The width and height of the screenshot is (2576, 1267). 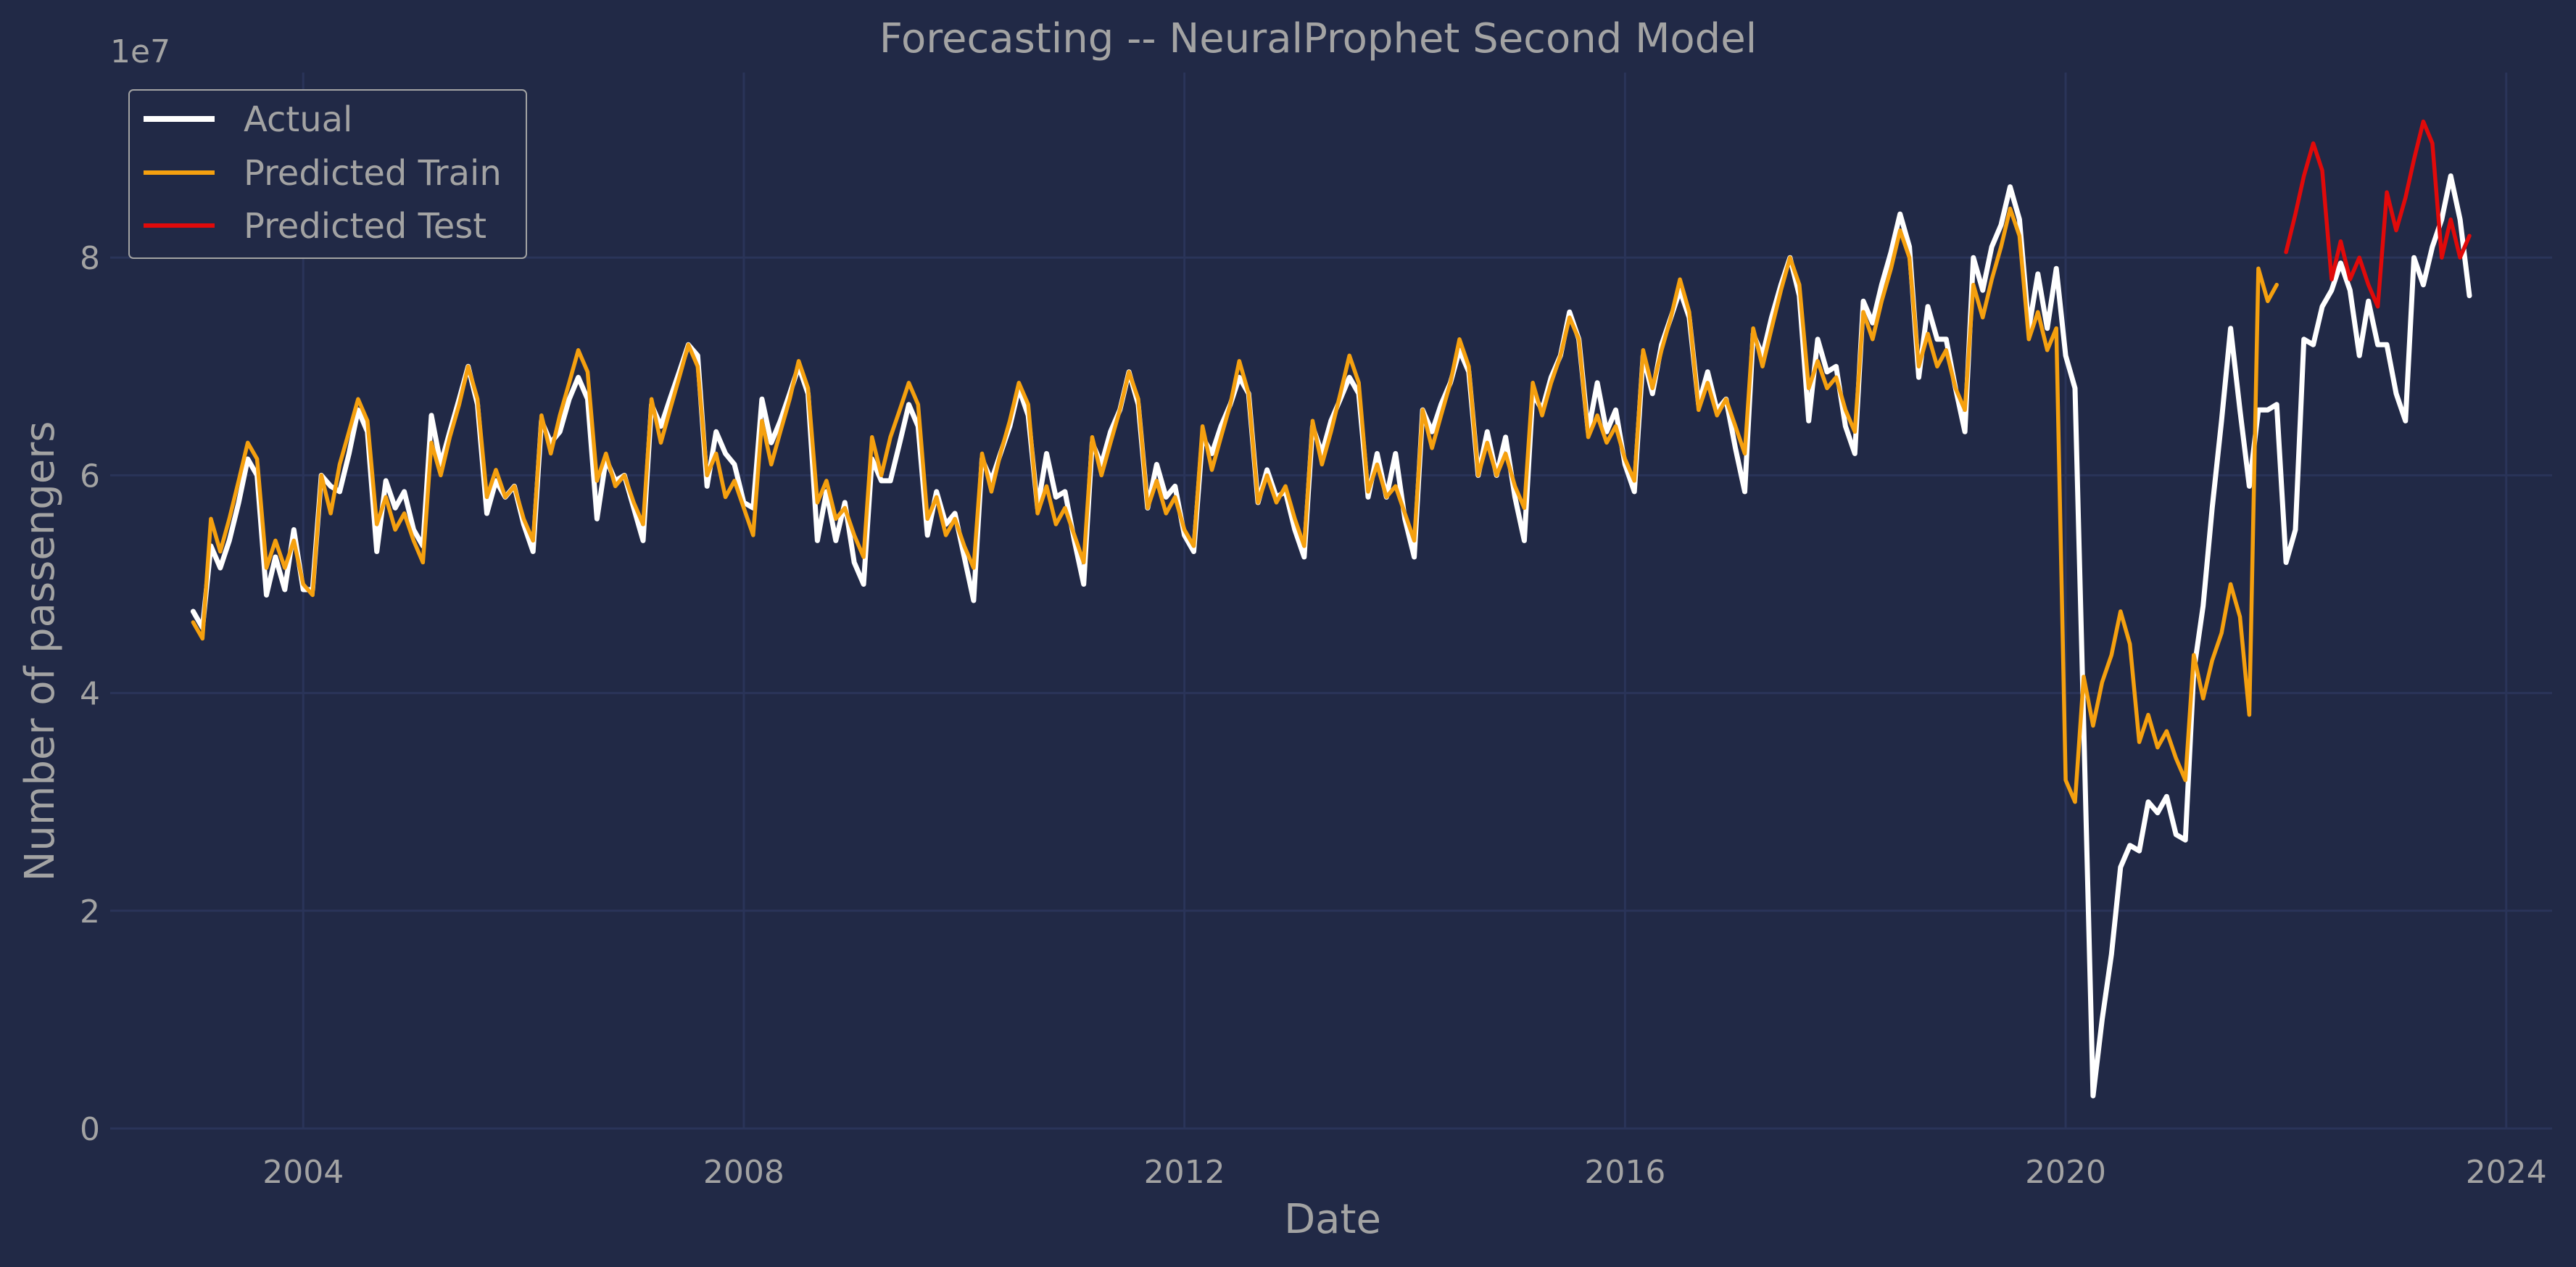 I want to click on y-tick-label-2: 2, so click(x=90, y=912).